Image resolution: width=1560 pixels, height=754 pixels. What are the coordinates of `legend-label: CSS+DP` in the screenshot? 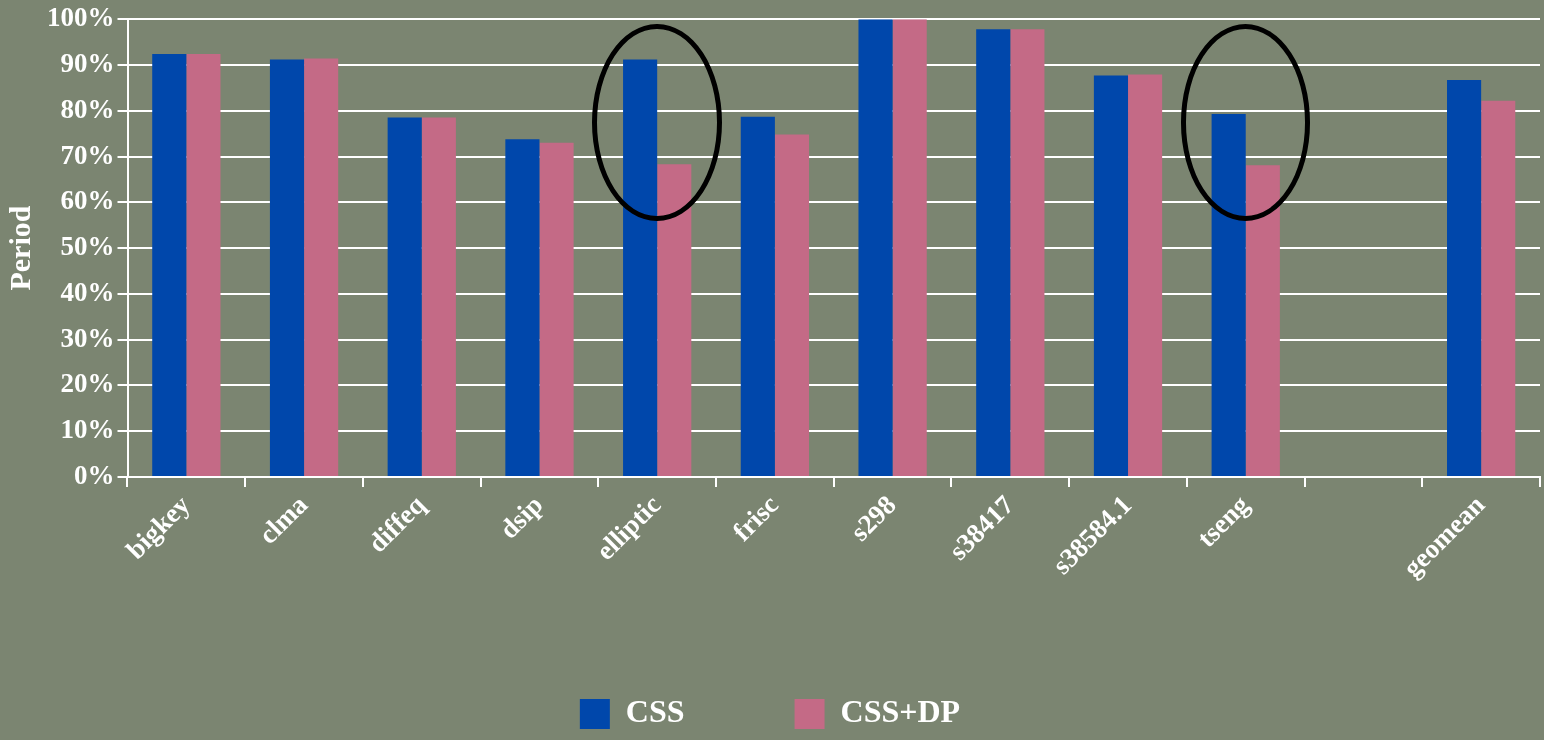 It's located at (900, 711).